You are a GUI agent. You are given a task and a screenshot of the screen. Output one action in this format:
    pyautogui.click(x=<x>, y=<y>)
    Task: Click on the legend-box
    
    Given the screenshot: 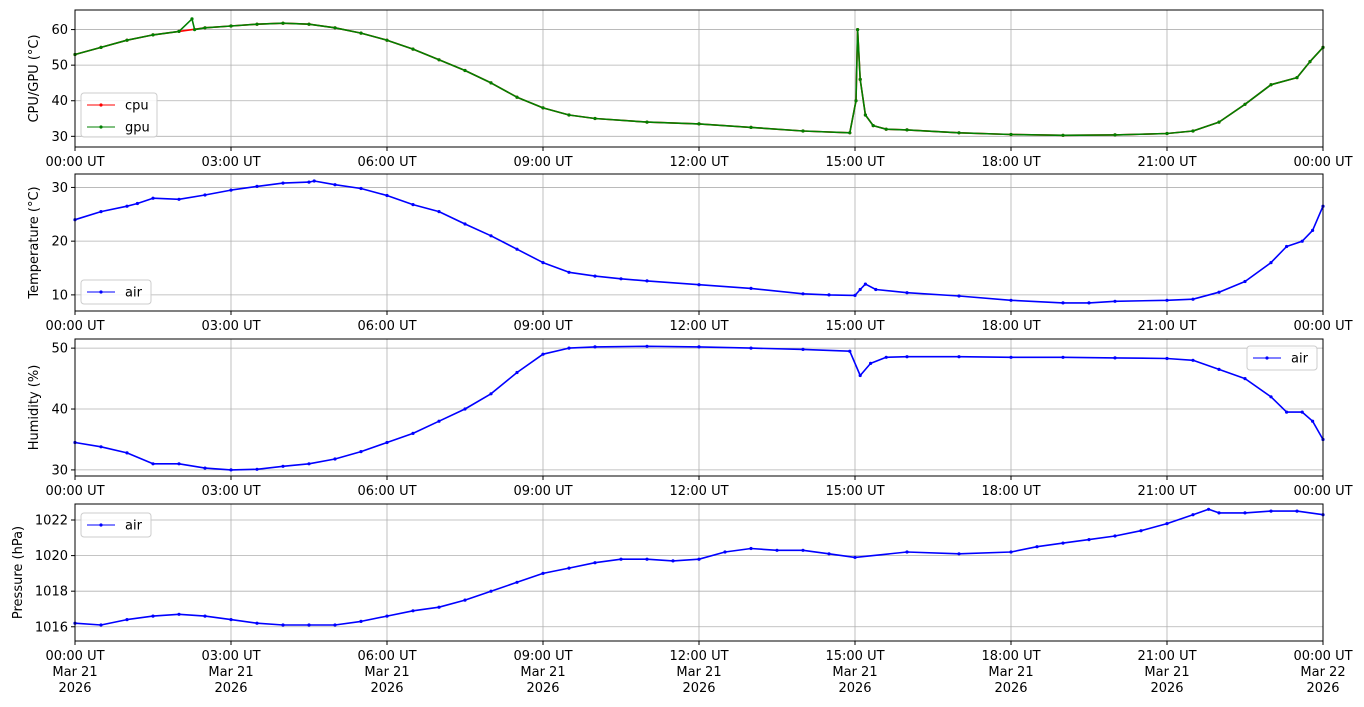 What is the action you would take?
    pyautogui.click(x=116, y=525)
    